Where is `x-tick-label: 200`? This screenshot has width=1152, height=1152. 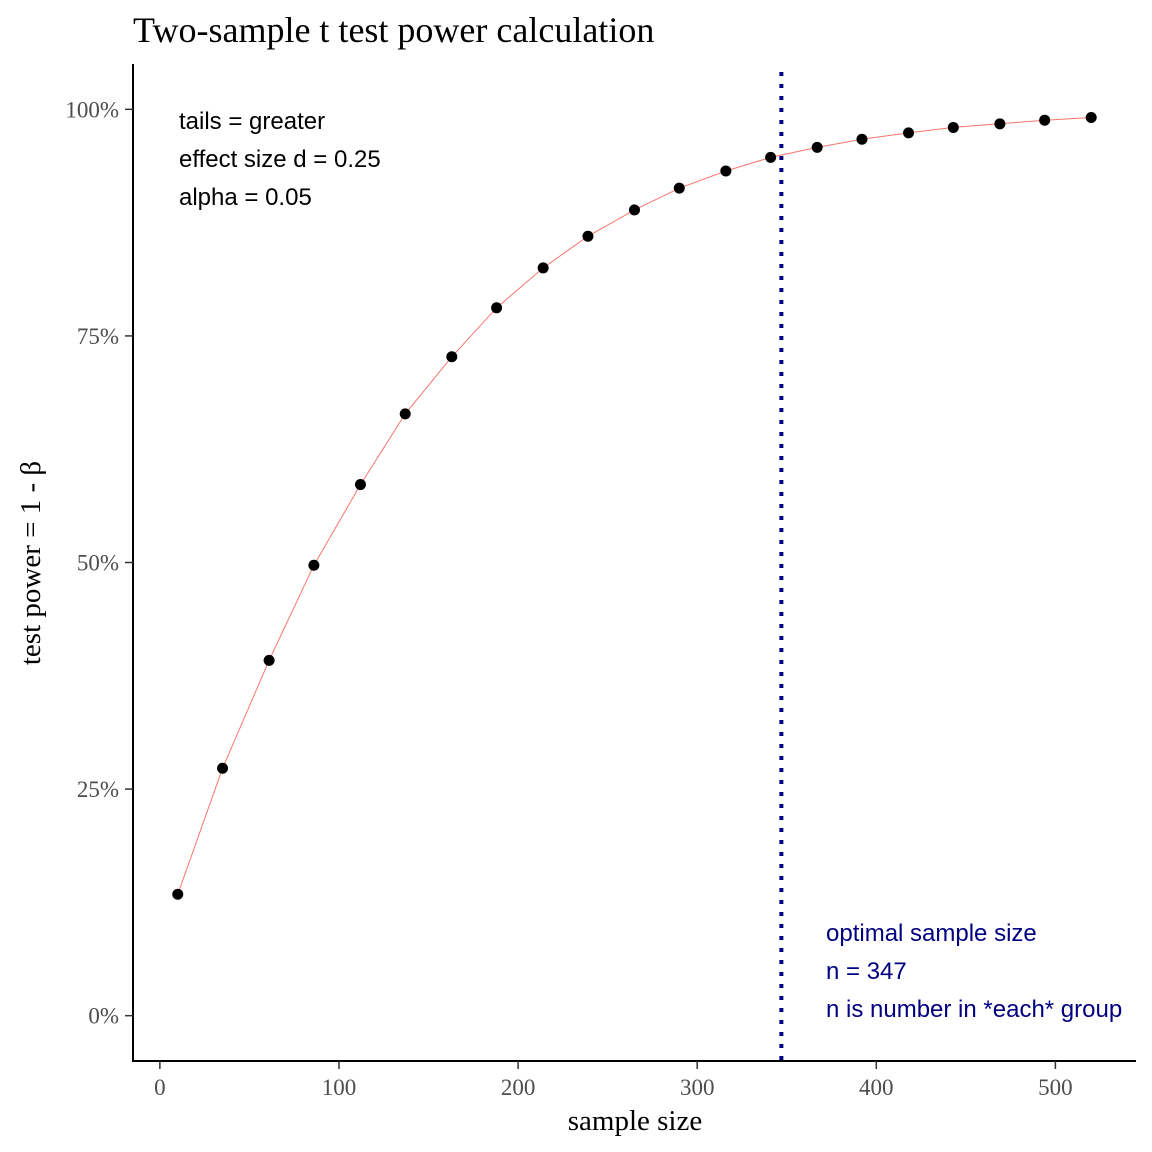
x-tick-label: 200 is located at coordinates (518, 1087).